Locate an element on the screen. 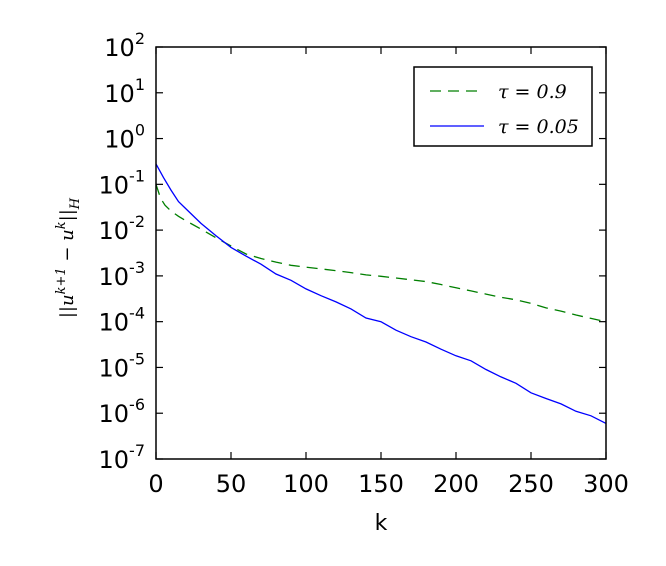 The height and width of the screenshot is (566, 666). y-axis-label: ||uk+1 − uk||H is located at coordinates (68, 257).